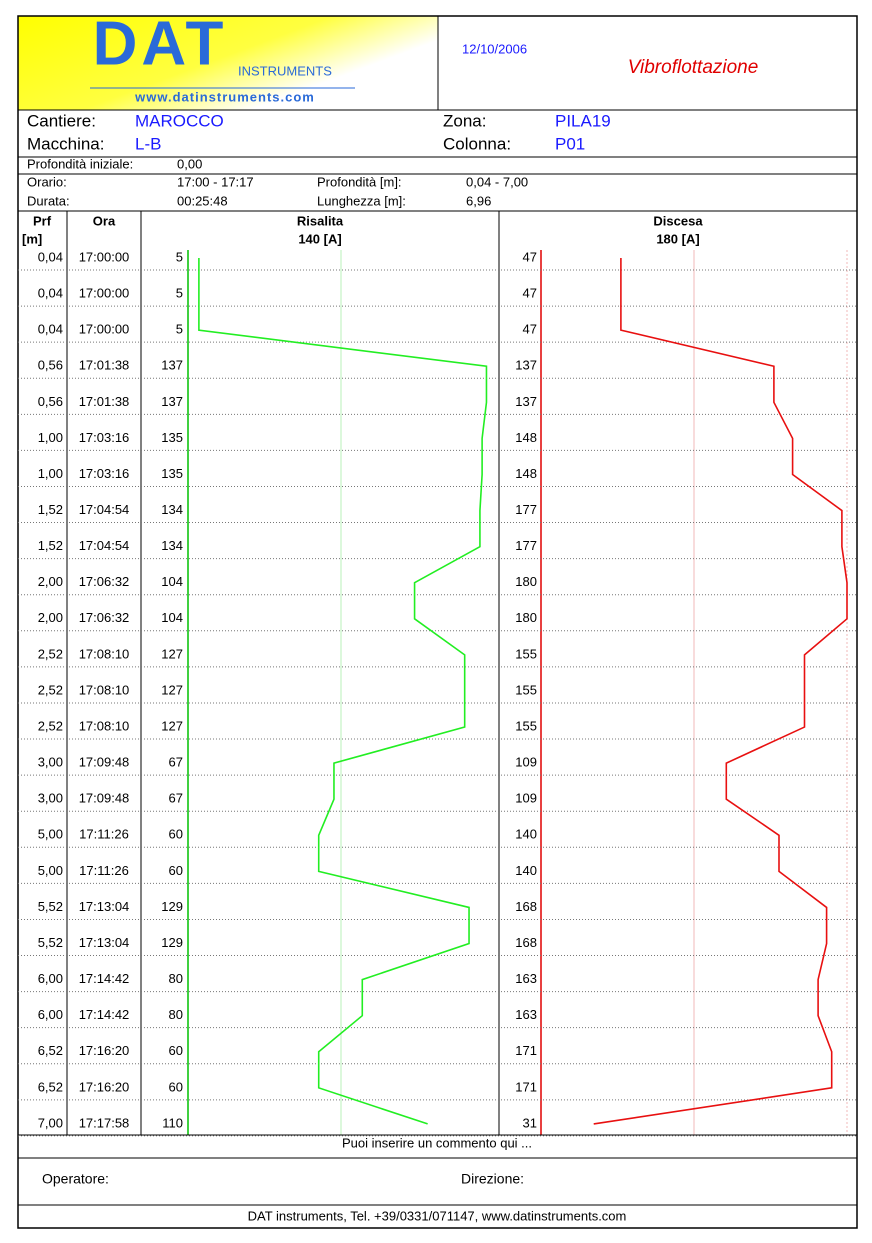 The image size is (872, 1243). What do you see at coordinates (526, 798) in the screenshot?
I see `cell: 109` at bounding box center [526, 798].